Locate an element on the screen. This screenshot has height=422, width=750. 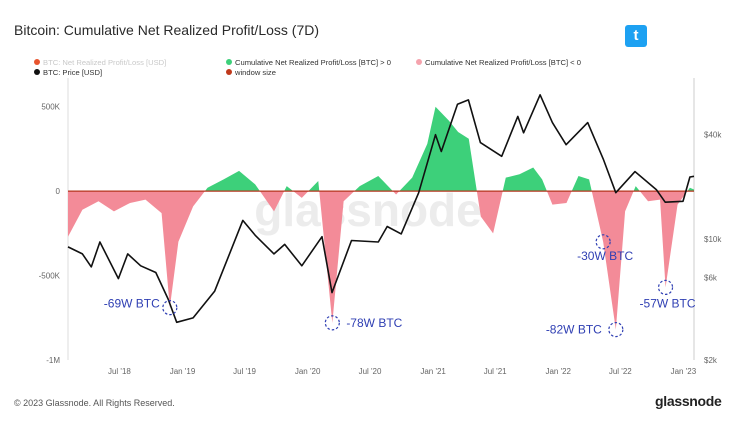
x-axis-tick-label: Jul '21 is located at coordinates (495, 371).